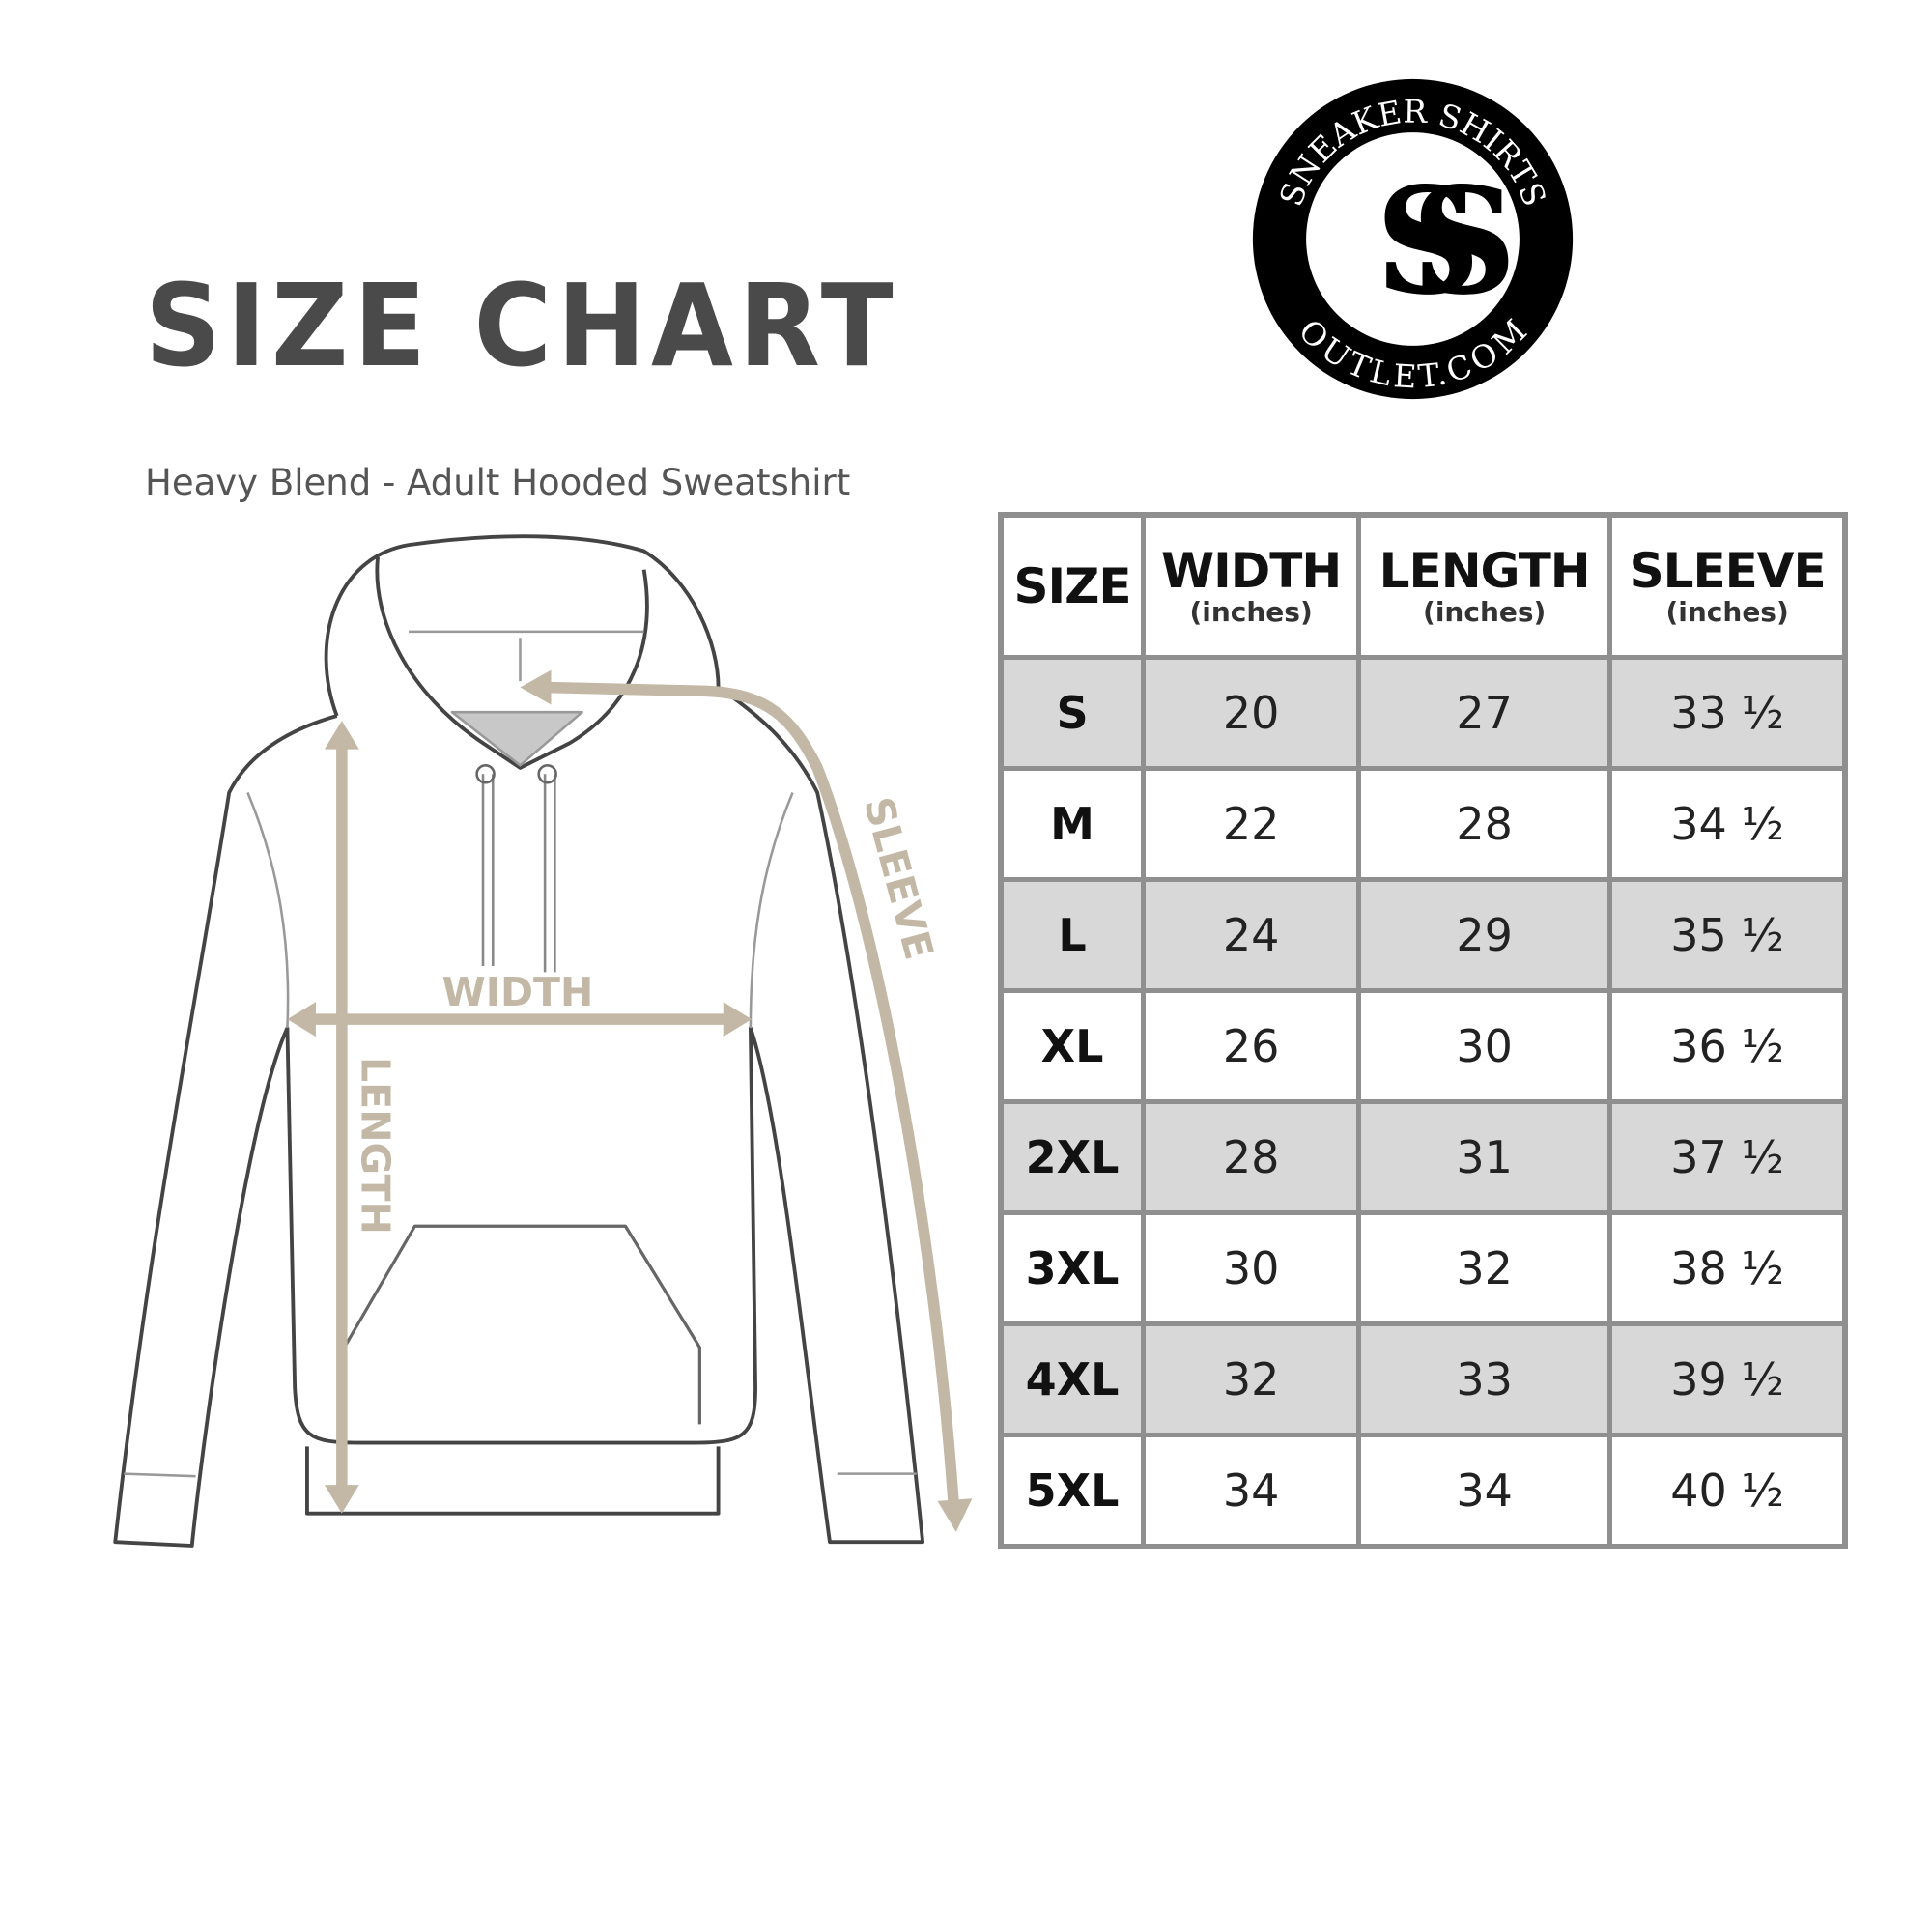  Describe the element at coordinates (1251, 1379) in the screenshot. I see `cell-width: 32` at that location.